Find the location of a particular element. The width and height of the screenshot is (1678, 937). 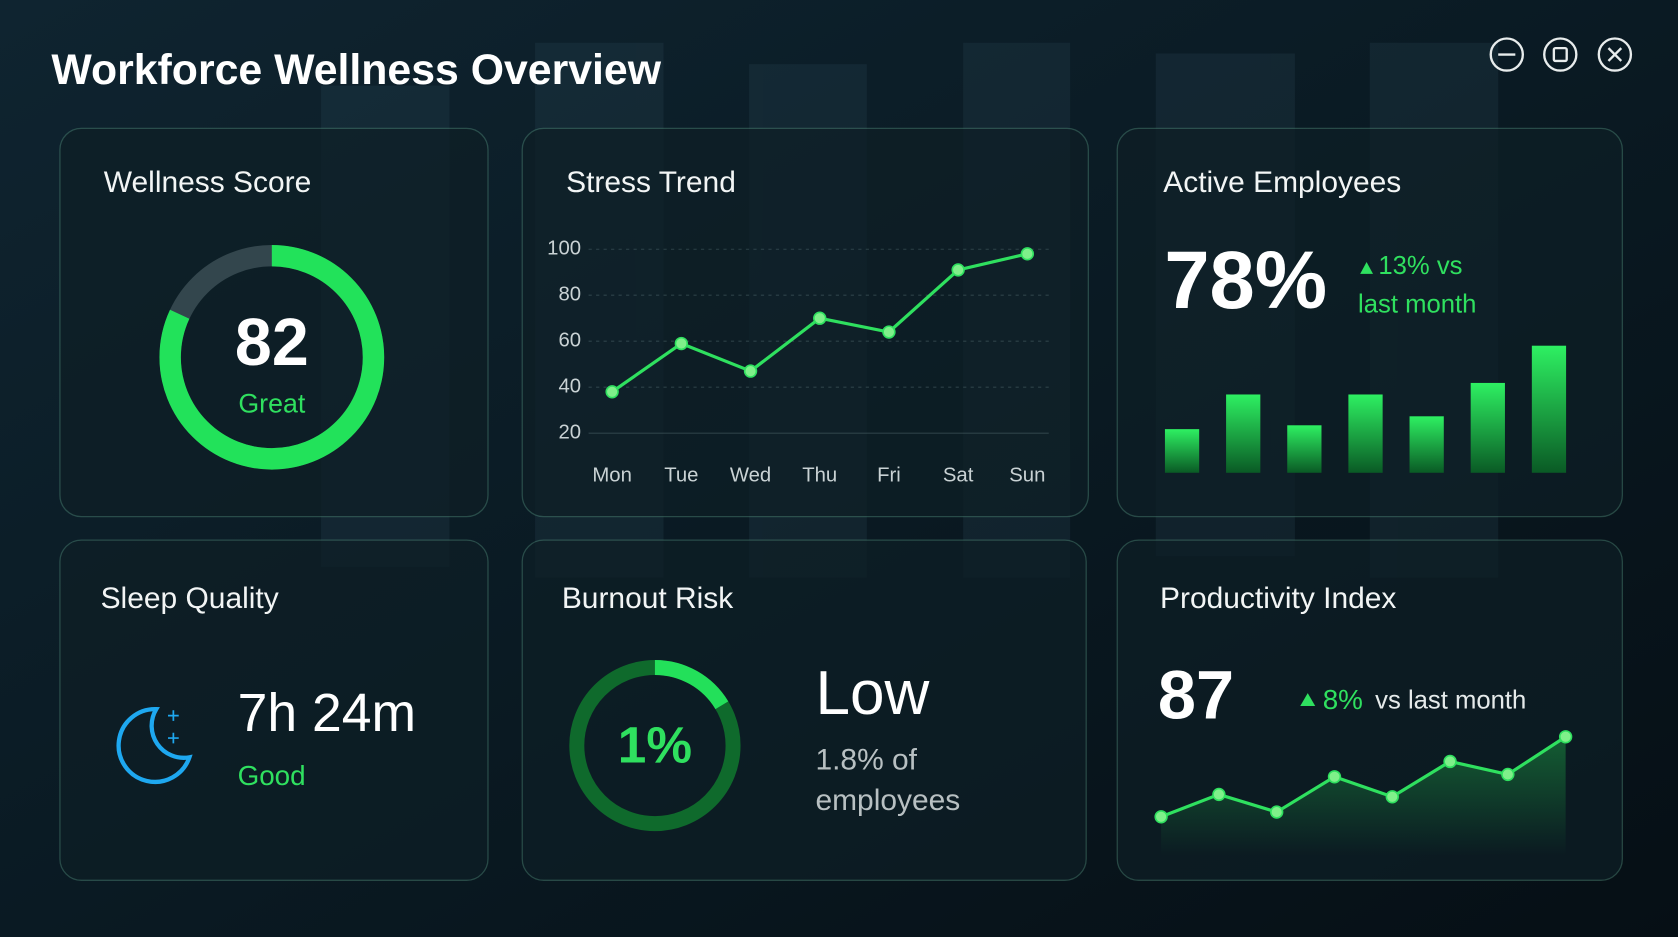

burnout-value: 1% is located at coordinates (655, 744).